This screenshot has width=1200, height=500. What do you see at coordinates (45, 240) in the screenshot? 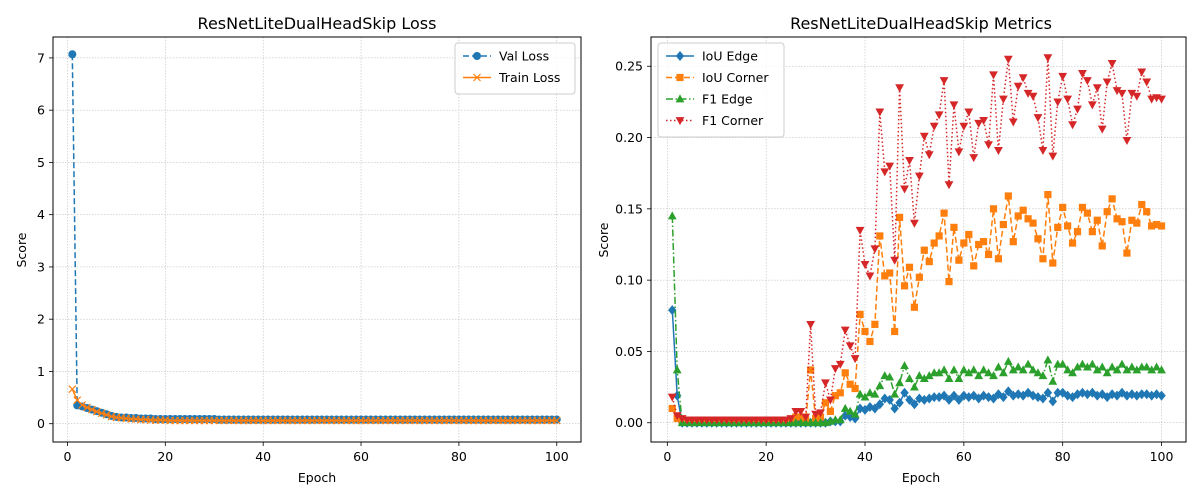
I see `y-axis-ticks: 0 1 2 3 4 5 6 7` at bounding box center [45, 240].